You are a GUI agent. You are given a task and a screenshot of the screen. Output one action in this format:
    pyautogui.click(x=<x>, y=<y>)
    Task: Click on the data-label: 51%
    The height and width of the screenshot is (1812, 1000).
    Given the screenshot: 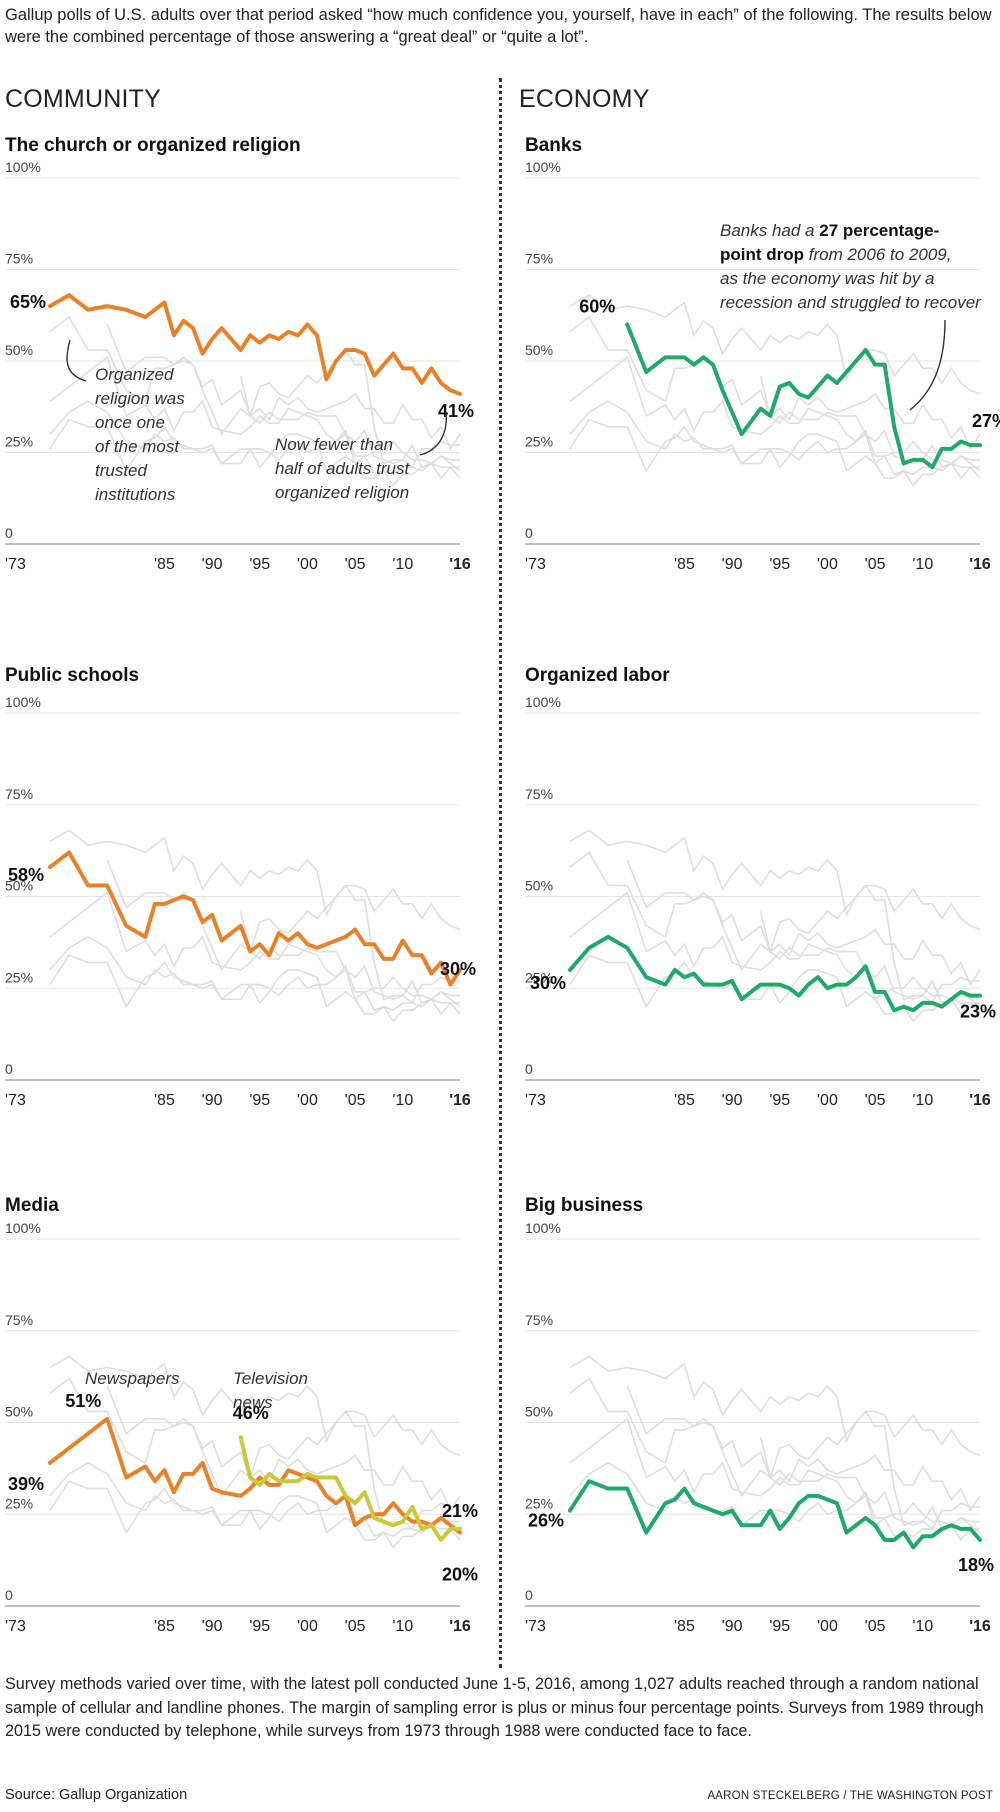 What is the action you would take?
    pyautogui.click(x=83, y=1401)
    